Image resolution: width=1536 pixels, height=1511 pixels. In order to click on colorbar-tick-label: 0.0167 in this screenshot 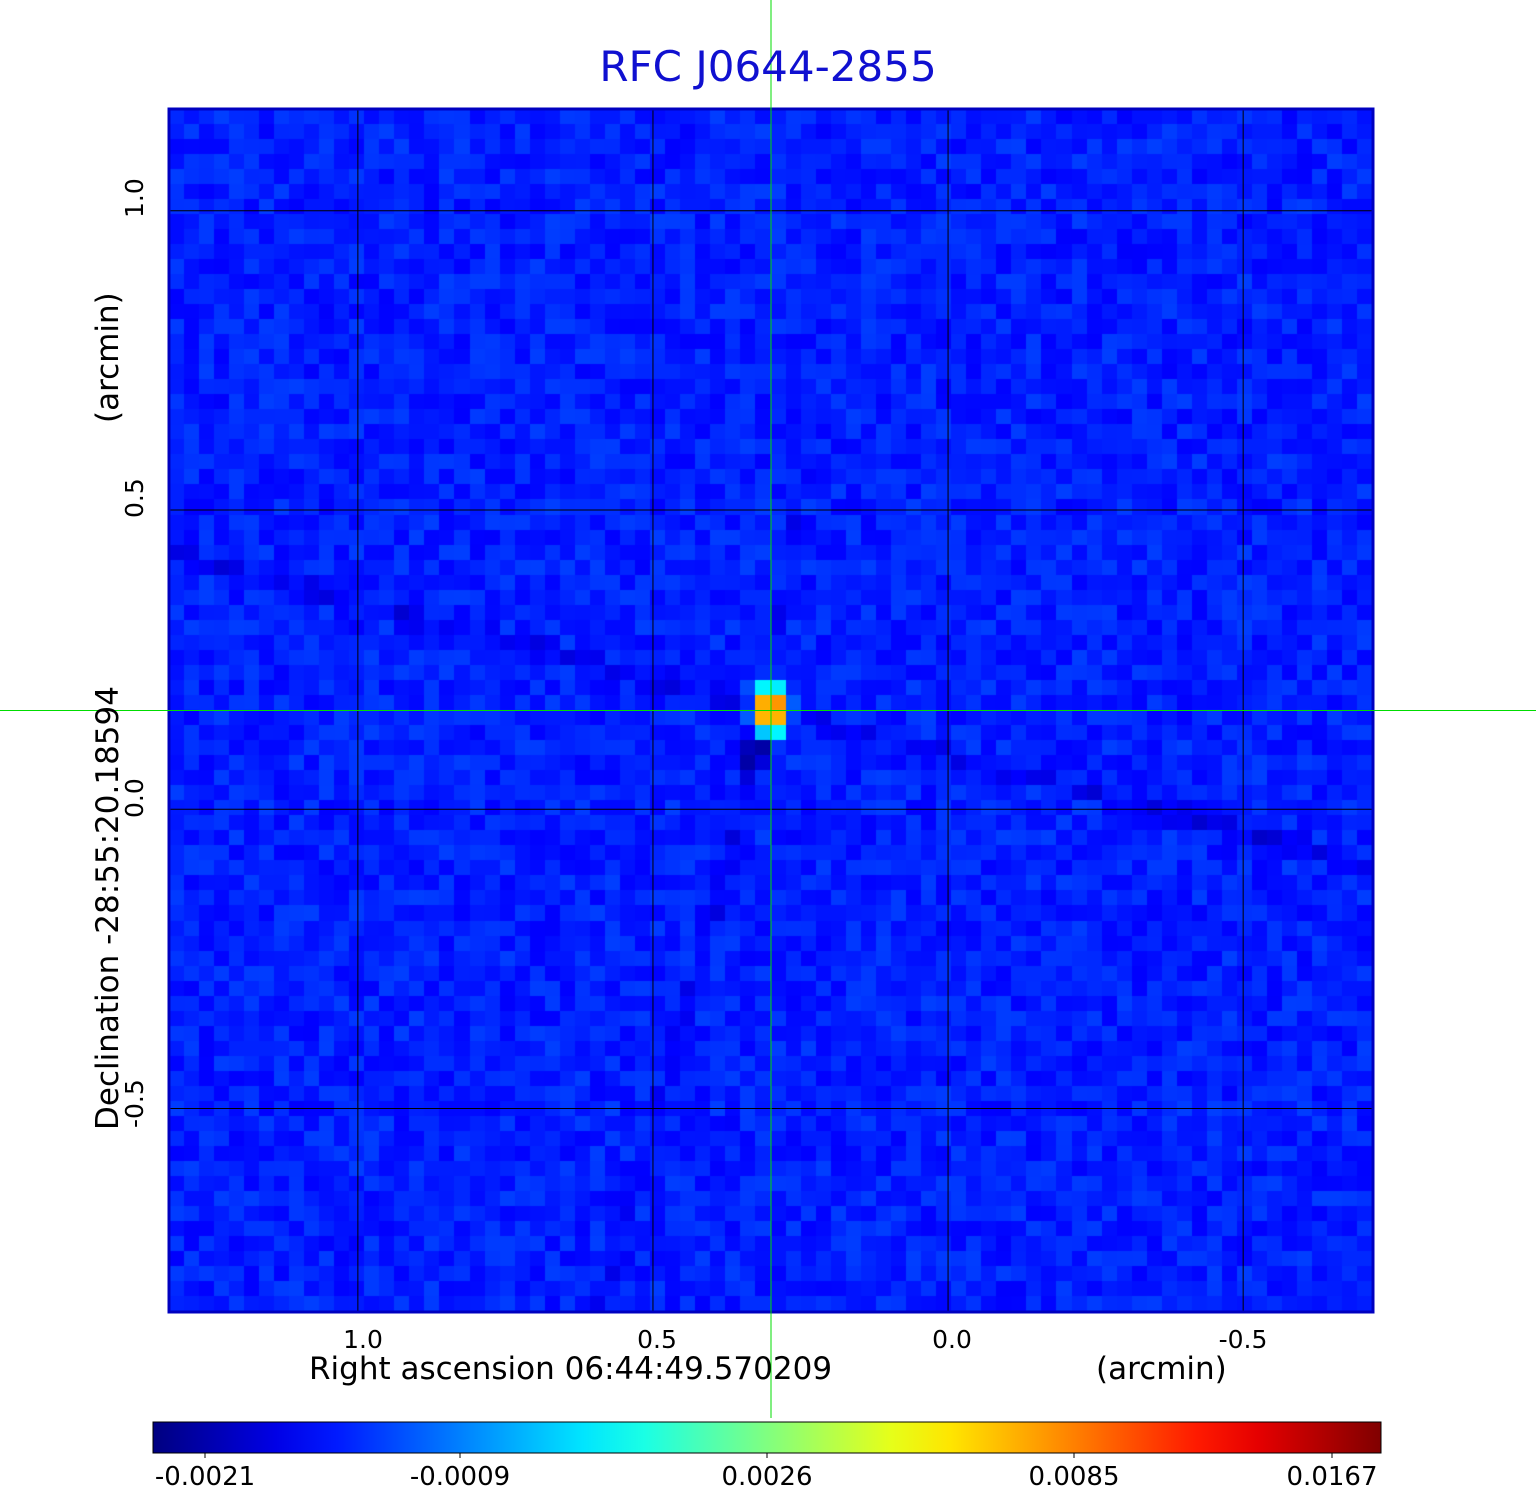, I will do `click(1332, 1477)`.